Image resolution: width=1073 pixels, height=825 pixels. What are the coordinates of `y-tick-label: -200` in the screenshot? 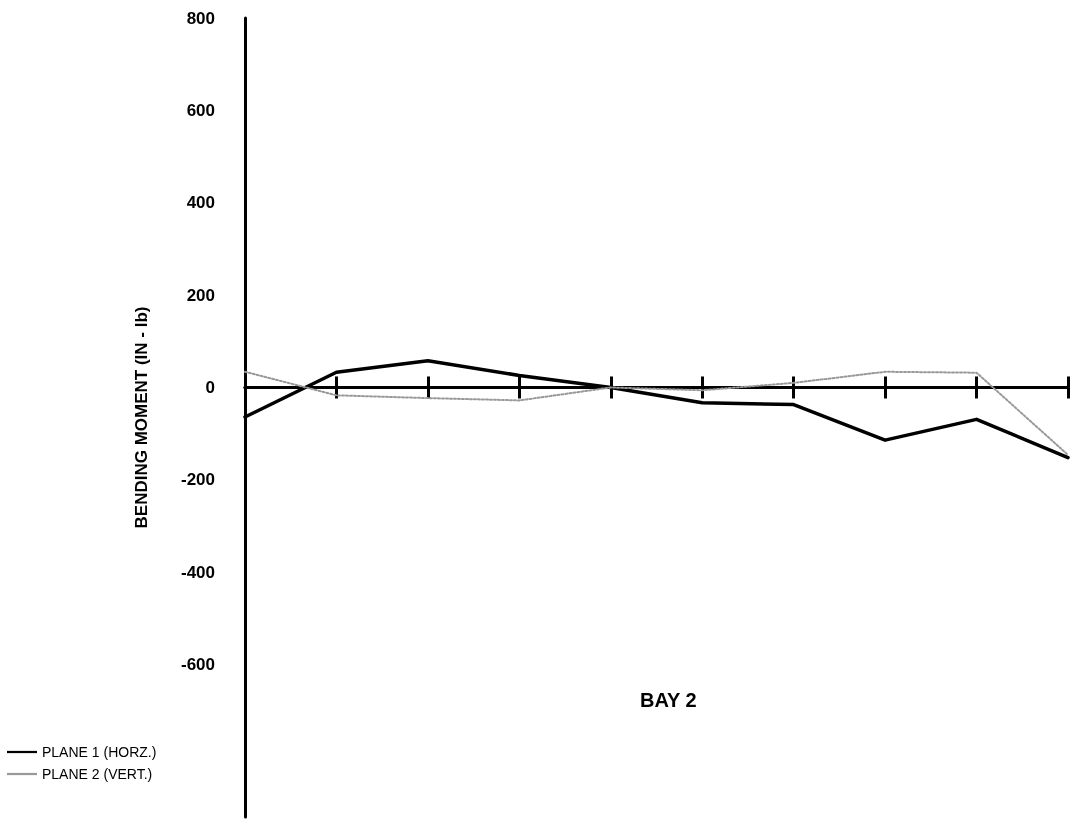 It's located at (197, 480).